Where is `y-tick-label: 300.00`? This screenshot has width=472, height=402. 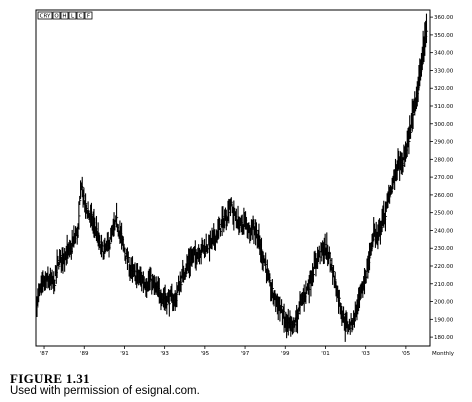 y-tick-label: 300.00 is located at coordinates (444, 125).